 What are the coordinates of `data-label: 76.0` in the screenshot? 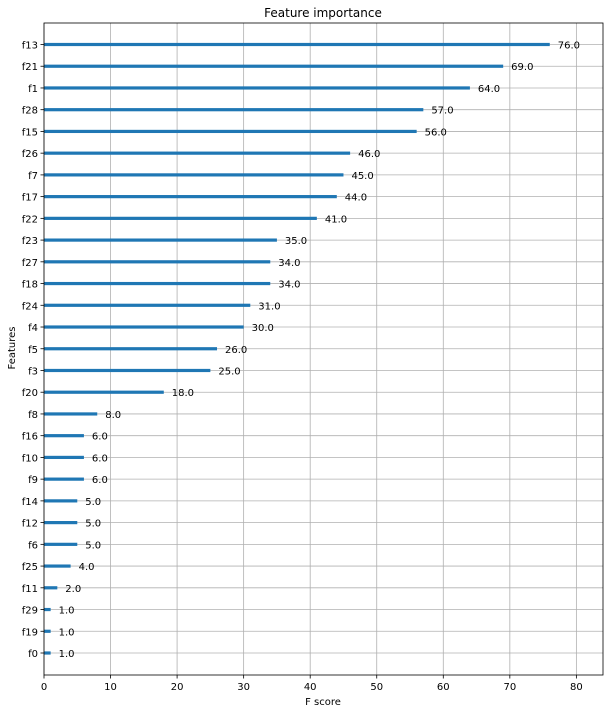 It's located at (569, 46).